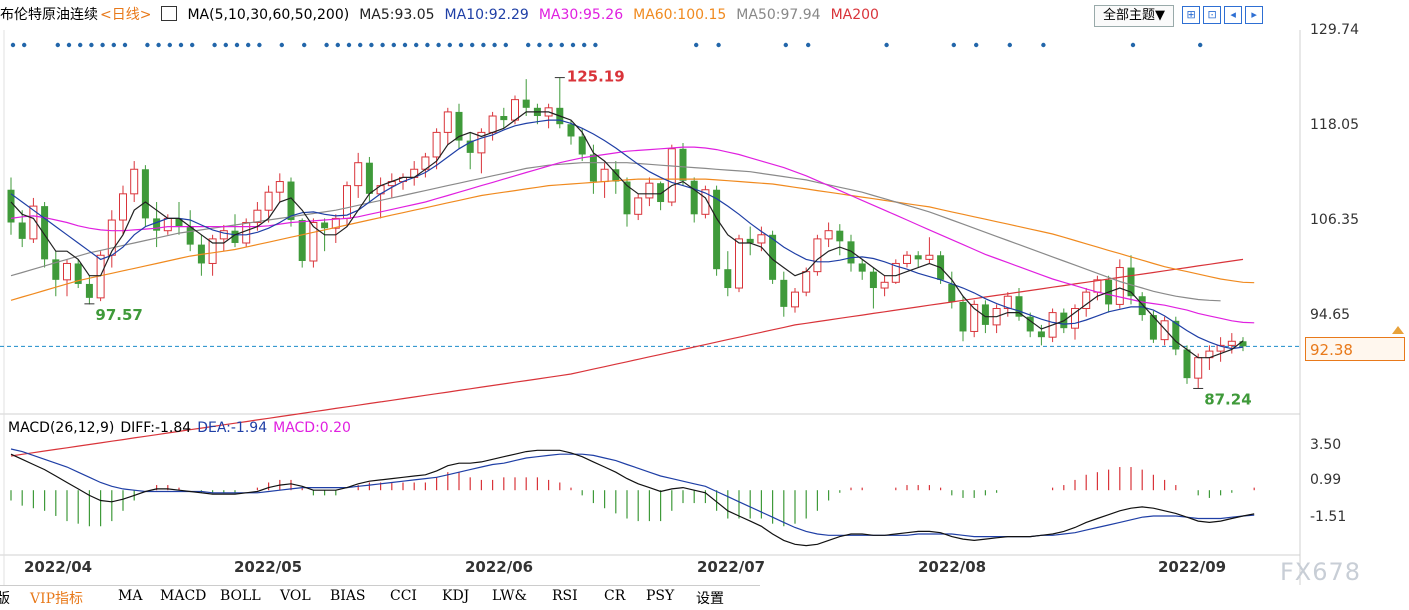 Image resolution: width=1409 pixels, height=610 pixels. What do you see at coordinates (232, 428) in the screenshot?
I see `macd-dea: DEA:-1.94` at bounding box center [232, 428].